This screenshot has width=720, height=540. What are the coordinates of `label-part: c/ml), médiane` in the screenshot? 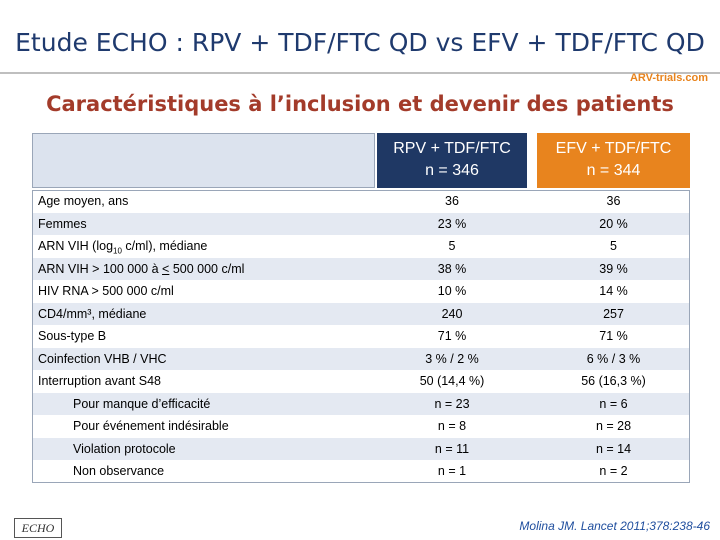 It's located at (164, 246).